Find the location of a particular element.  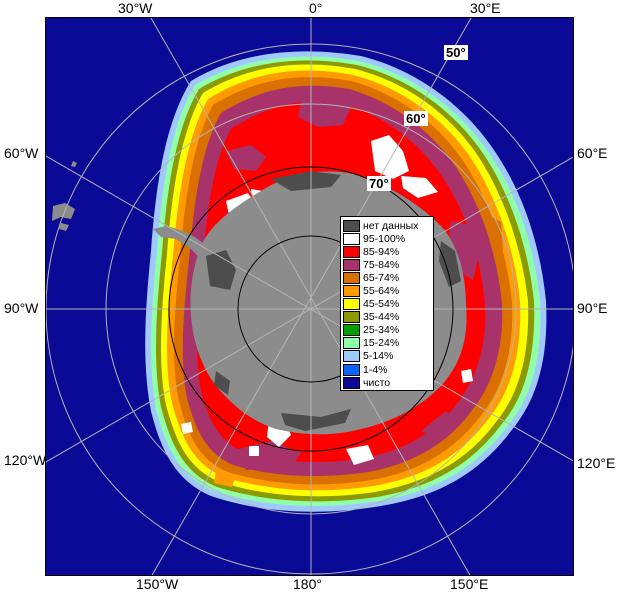

lon-label-top: 30°E is located at coordinates (485, 8).